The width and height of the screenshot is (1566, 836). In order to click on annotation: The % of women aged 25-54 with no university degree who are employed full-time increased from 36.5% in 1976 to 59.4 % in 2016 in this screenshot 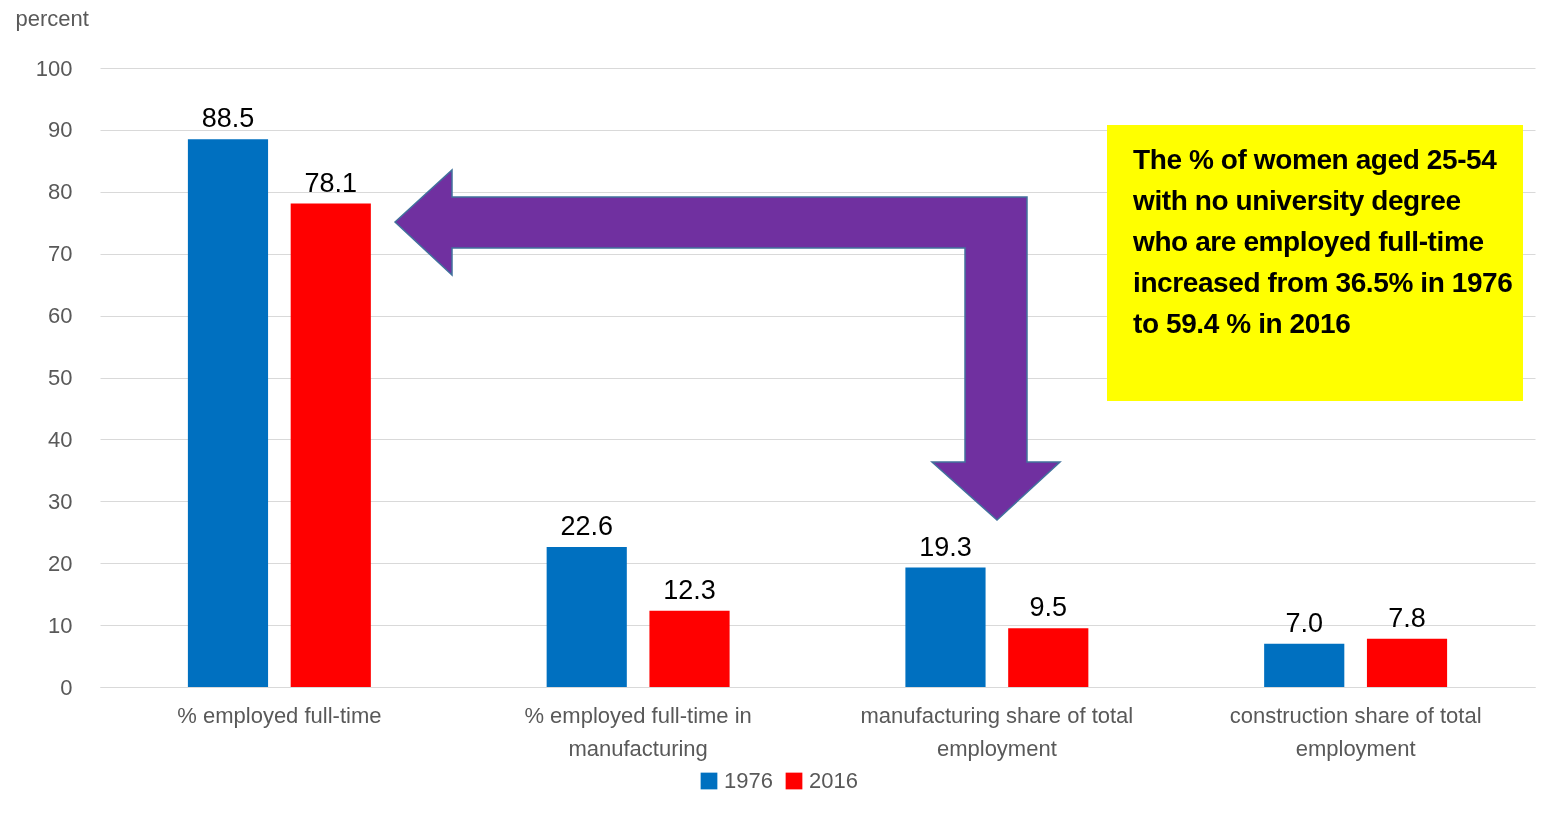, I will do `click(1323, 242)`.